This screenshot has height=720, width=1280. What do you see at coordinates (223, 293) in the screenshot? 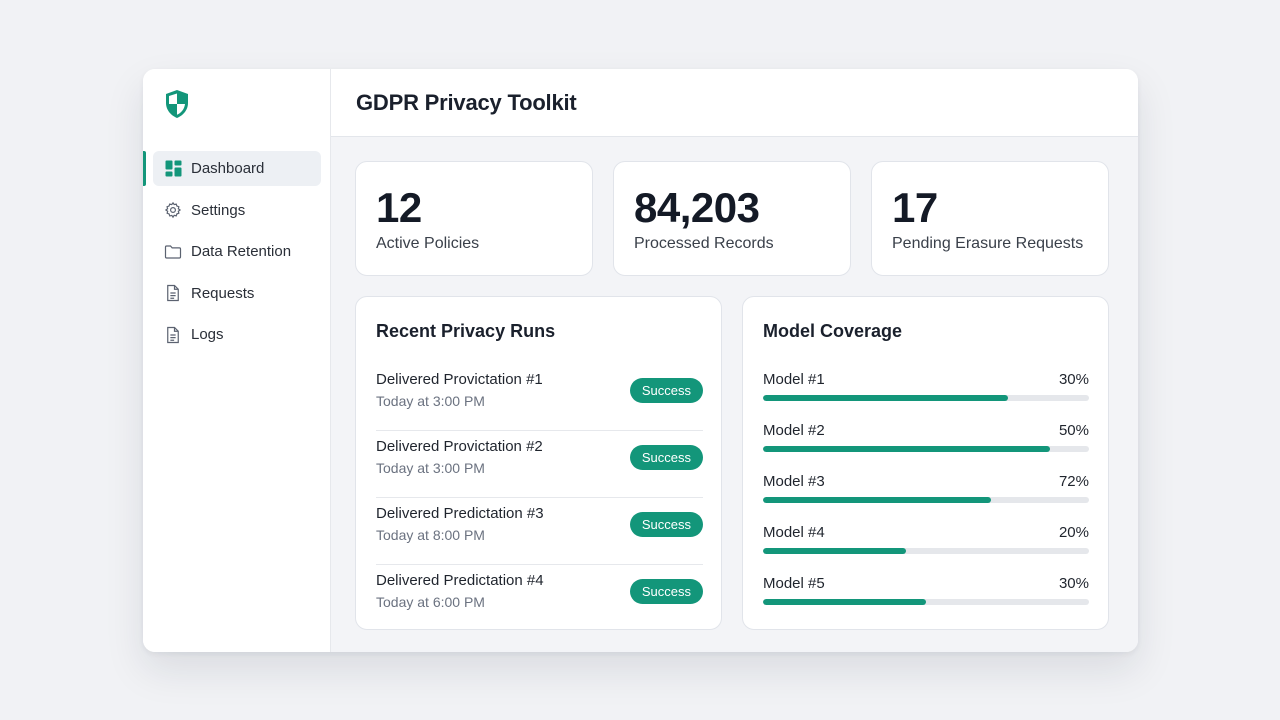
I see `sidebar-item-label: Requests` at bounding box center [223, 293].